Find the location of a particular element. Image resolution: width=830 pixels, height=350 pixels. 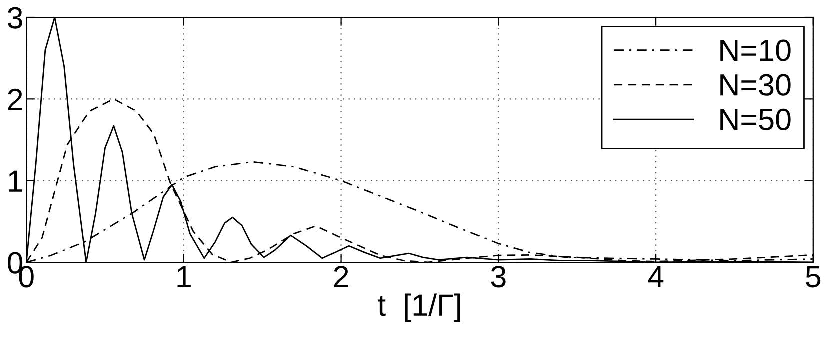

x-tick-label: 2 is located at coordinates (341, 277).